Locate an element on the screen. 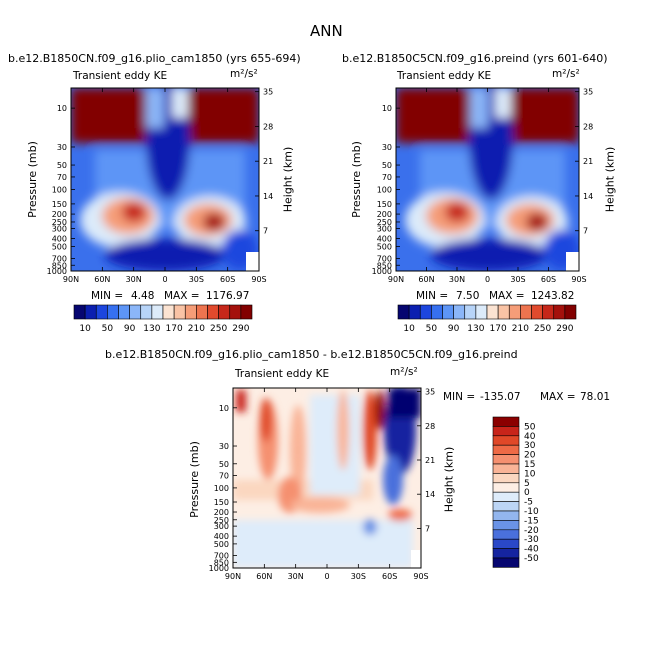 This screenshot has width=654, height=654. x-tick-label: 30N is located at coordinates (134, 279).